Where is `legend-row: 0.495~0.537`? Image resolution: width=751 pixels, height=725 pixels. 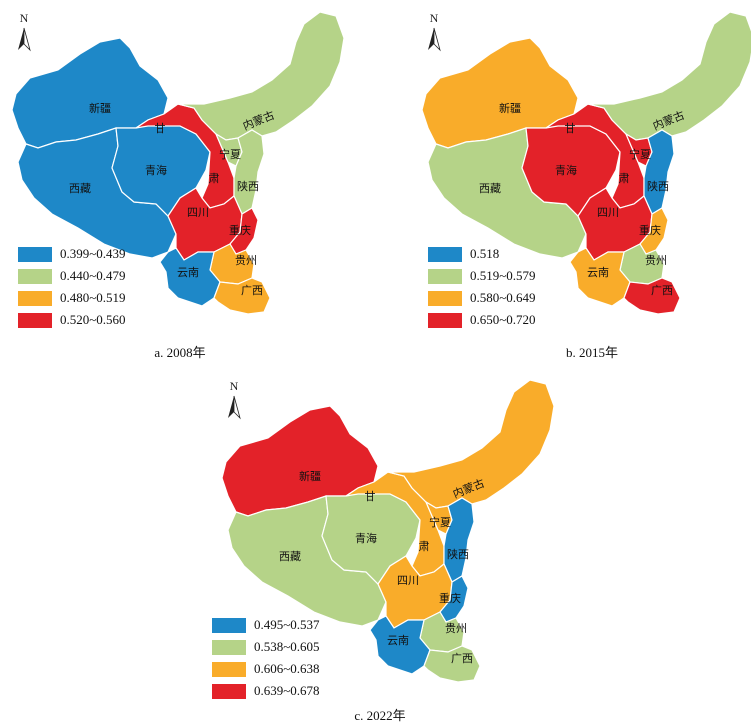 legend-row: 0.495~0.537 is located at coordinates (266, 625).